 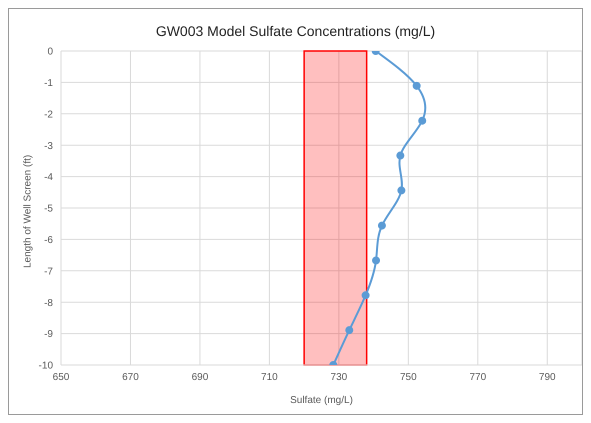 What do you see at coordinates (28, 211) in the screenshot?
I see `y-axis-title: Length of Well Screen (ft)` at bounding box center [28, 211].